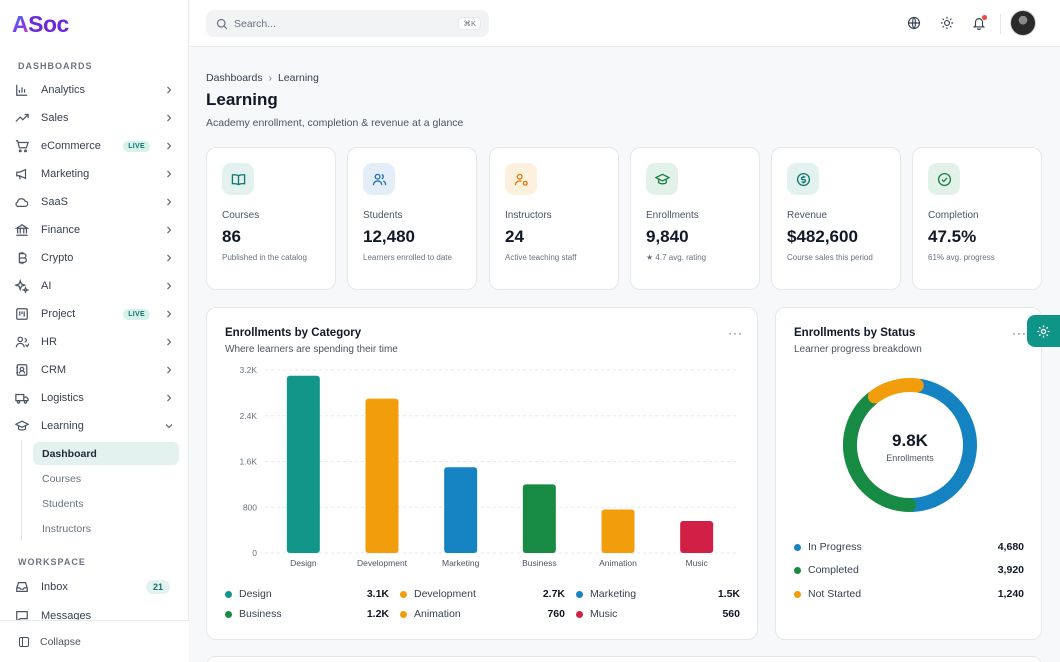  I want to click on legend-item-completed: Completed, so click(826, 570).